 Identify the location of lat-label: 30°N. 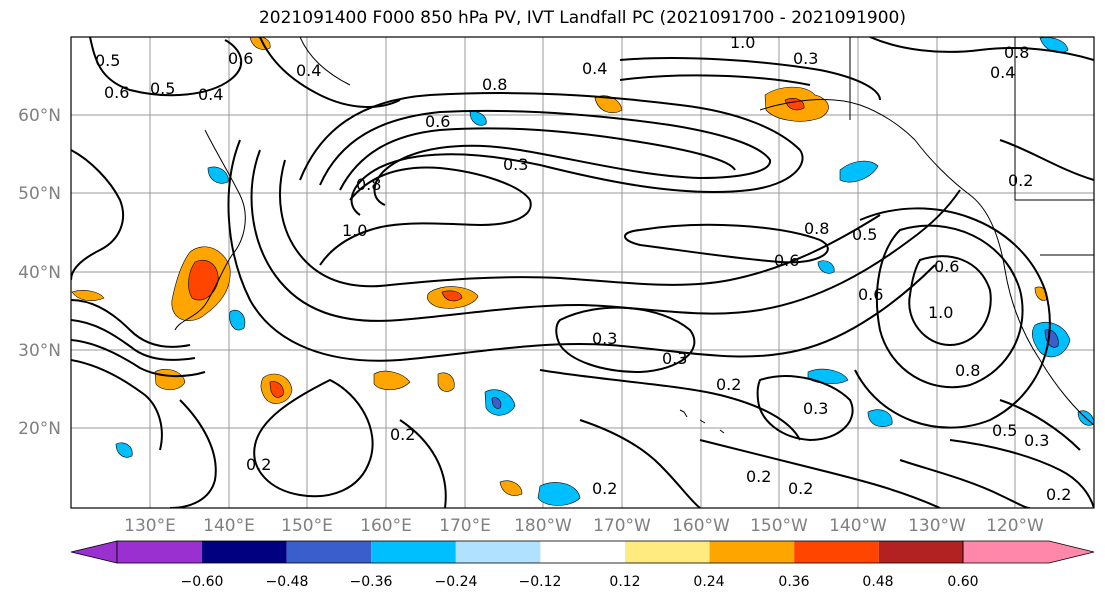
(39, 351).